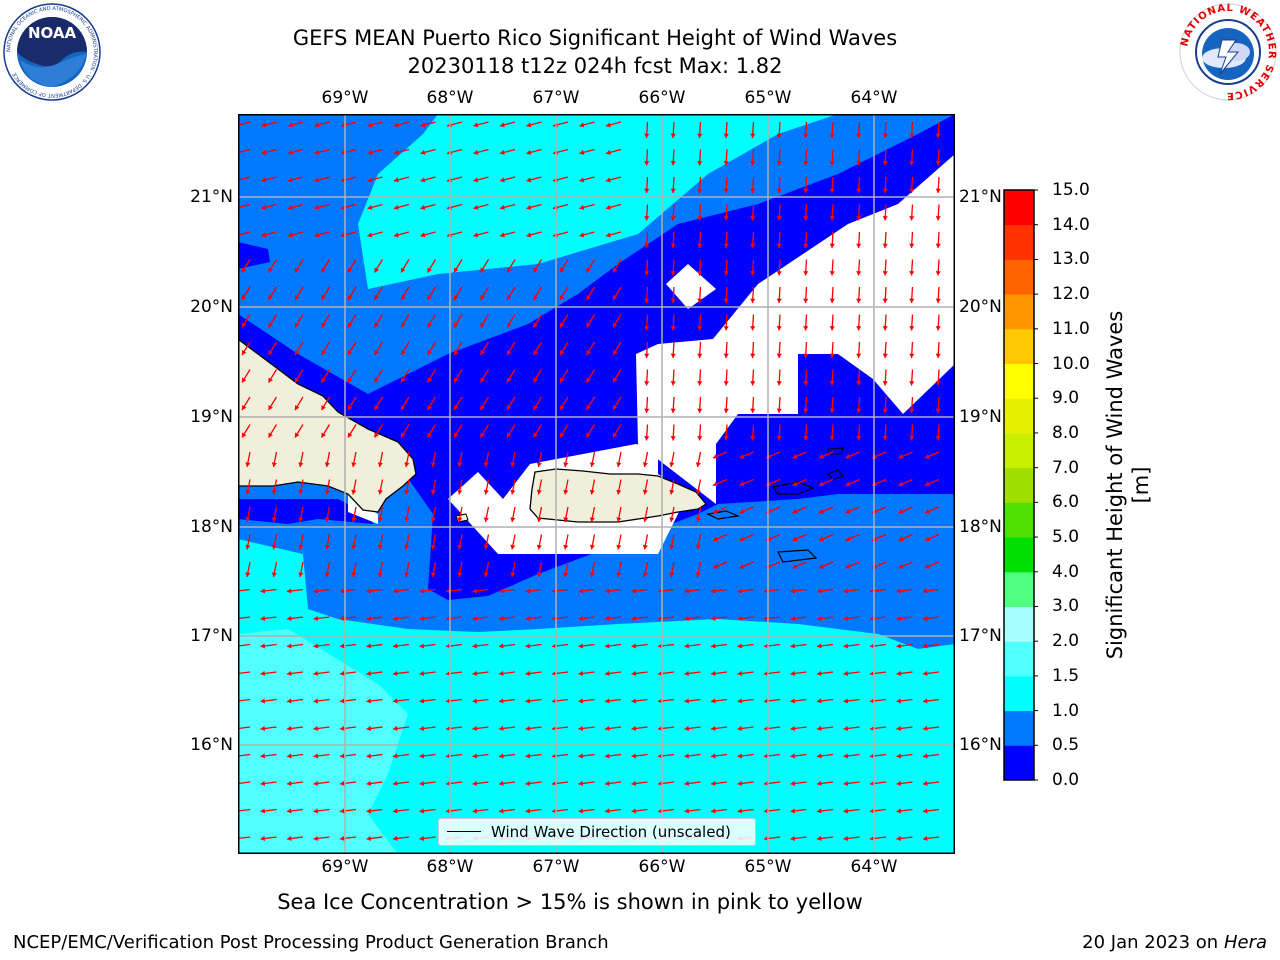 The width and height of the screenshot is (1280, 960). I want to click on contour-level-0-patch, so click(254, 255).